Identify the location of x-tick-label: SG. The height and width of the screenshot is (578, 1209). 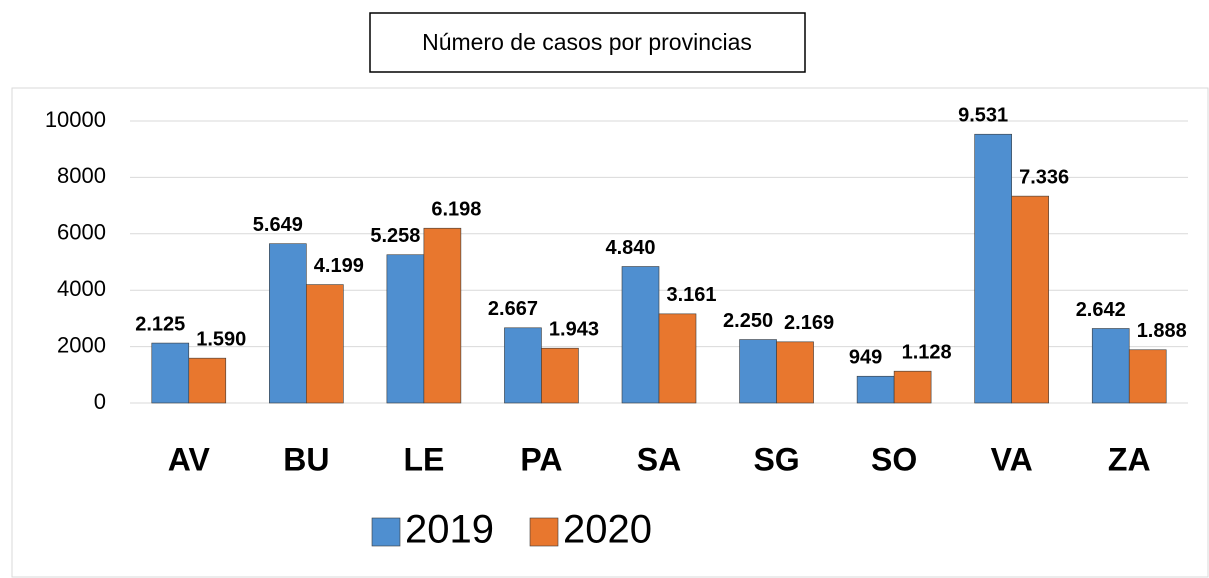
(776, 459).